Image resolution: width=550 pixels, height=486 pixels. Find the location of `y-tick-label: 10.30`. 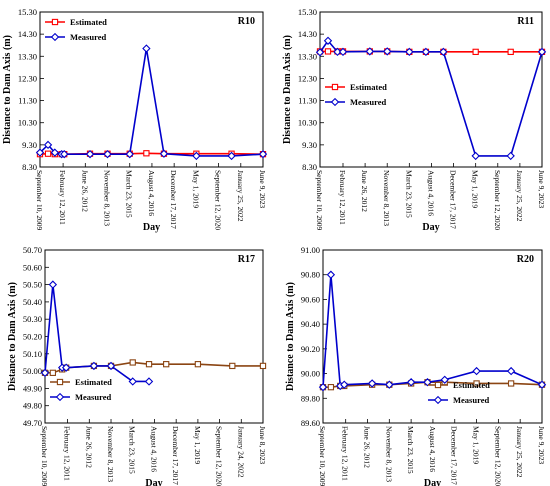

y-tick-label: 10.30 is located at coordinates (307, 123).